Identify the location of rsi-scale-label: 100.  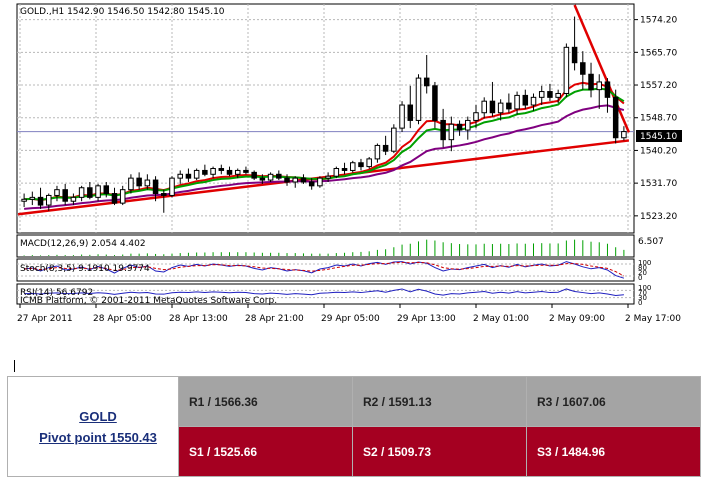
(644, 288).